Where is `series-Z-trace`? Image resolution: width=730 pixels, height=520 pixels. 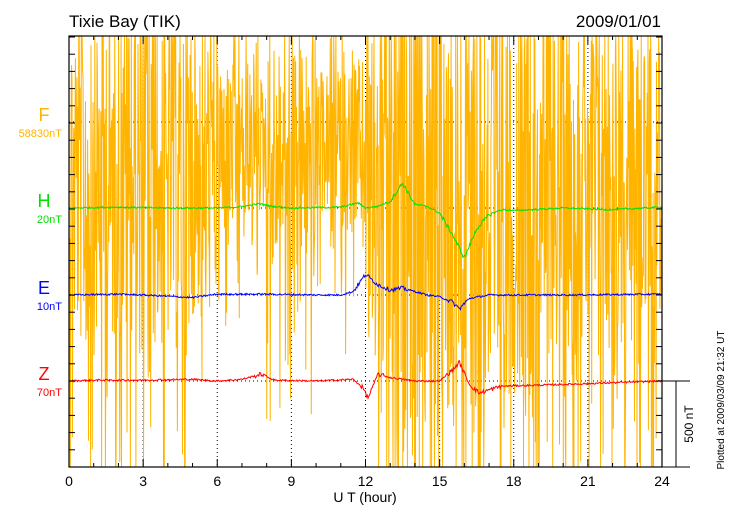
series-Z-trace is located at coordinates (365, 380).